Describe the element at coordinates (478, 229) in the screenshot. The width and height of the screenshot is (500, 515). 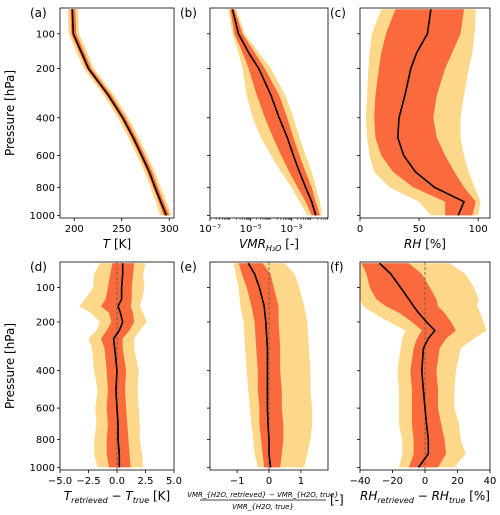
I see `x-tick-label: 100` at that location.